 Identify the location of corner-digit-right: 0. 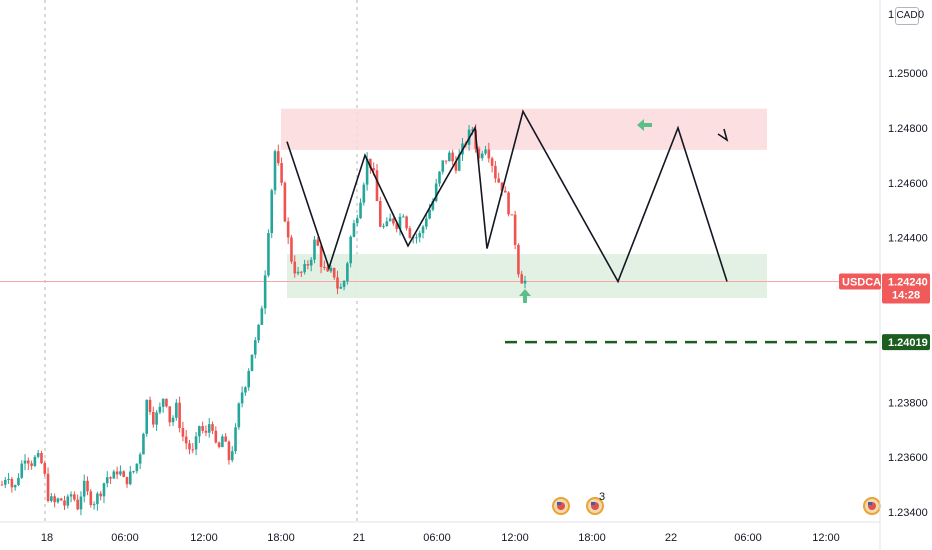
(921, 15).